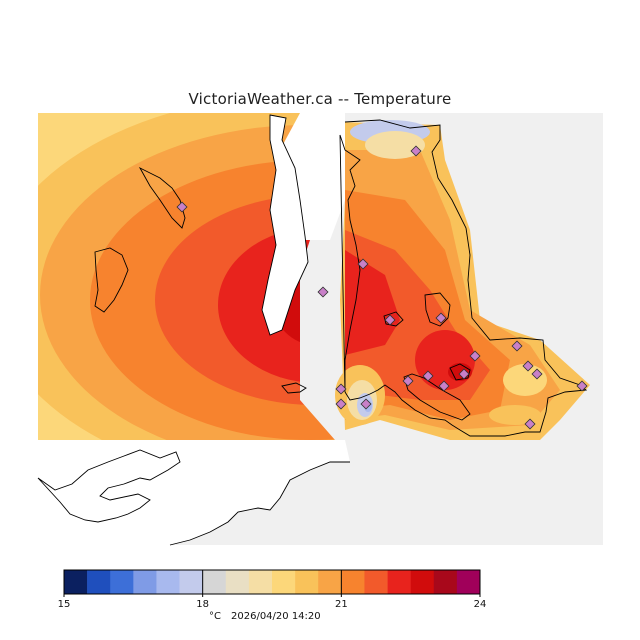 This screenshot has width=640, height=640. What do you see at coordinates (341, 604) in the screenshot?
I see `colorbar-tick-label: 21` at bounding box center [341, 604].